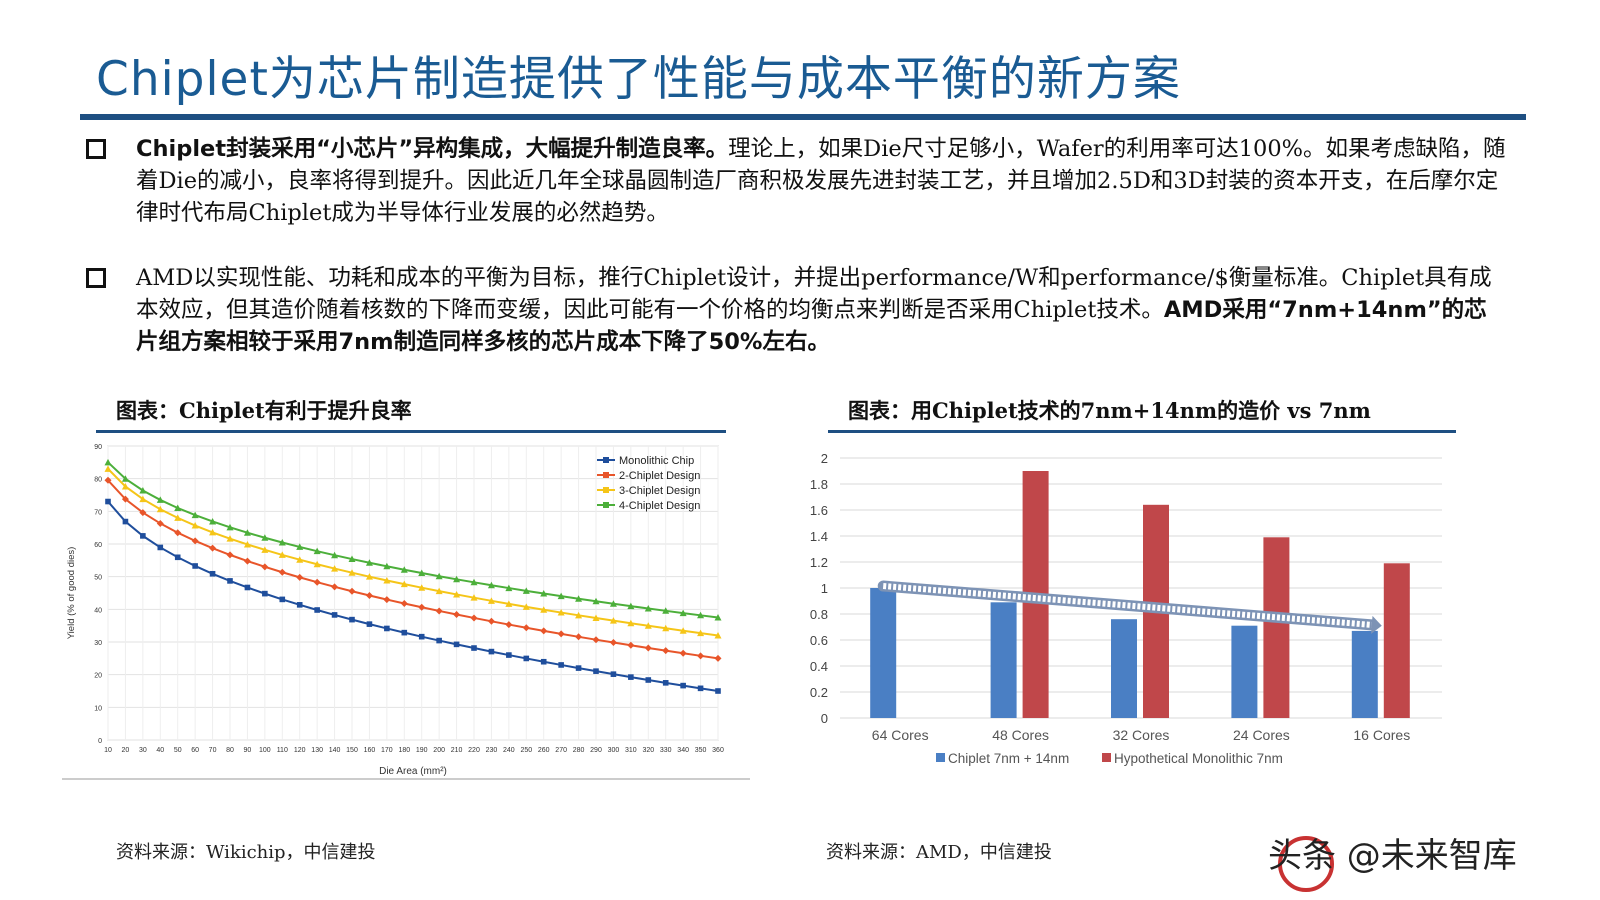 Image resolution: width=1600 pixels, height=900 pixels. Describe the element at coordinates (98, 512) in the screenshot. I see `y-tick-label: 70` at that location.